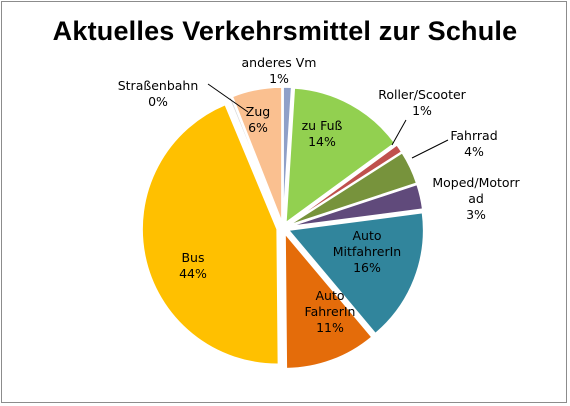  I want to click on pie-slice-auto-mitfahrerin, so click(356, 273).